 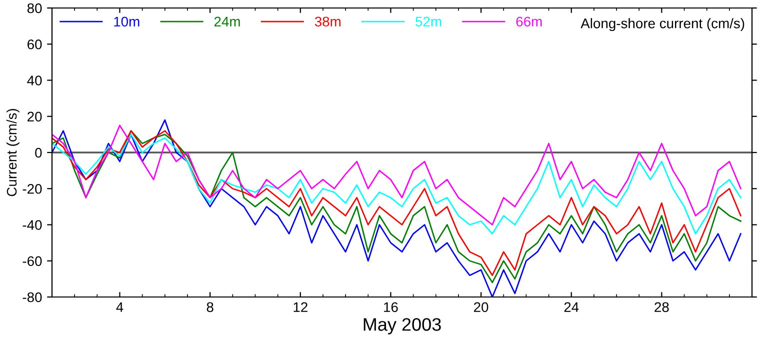 I want to click on y-tick-label: 40, so click(x=34, y=81).